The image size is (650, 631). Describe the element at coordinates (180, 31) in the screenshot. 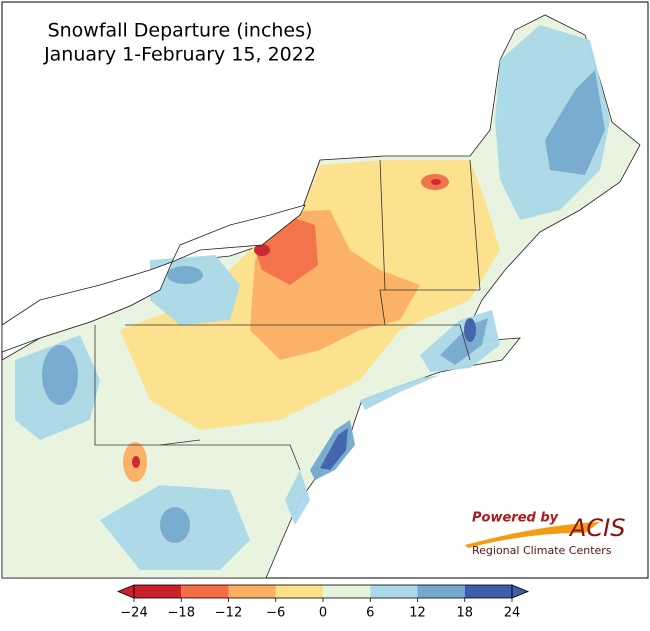

I see `map-title: Snowfall Departure (inches)` at that location.